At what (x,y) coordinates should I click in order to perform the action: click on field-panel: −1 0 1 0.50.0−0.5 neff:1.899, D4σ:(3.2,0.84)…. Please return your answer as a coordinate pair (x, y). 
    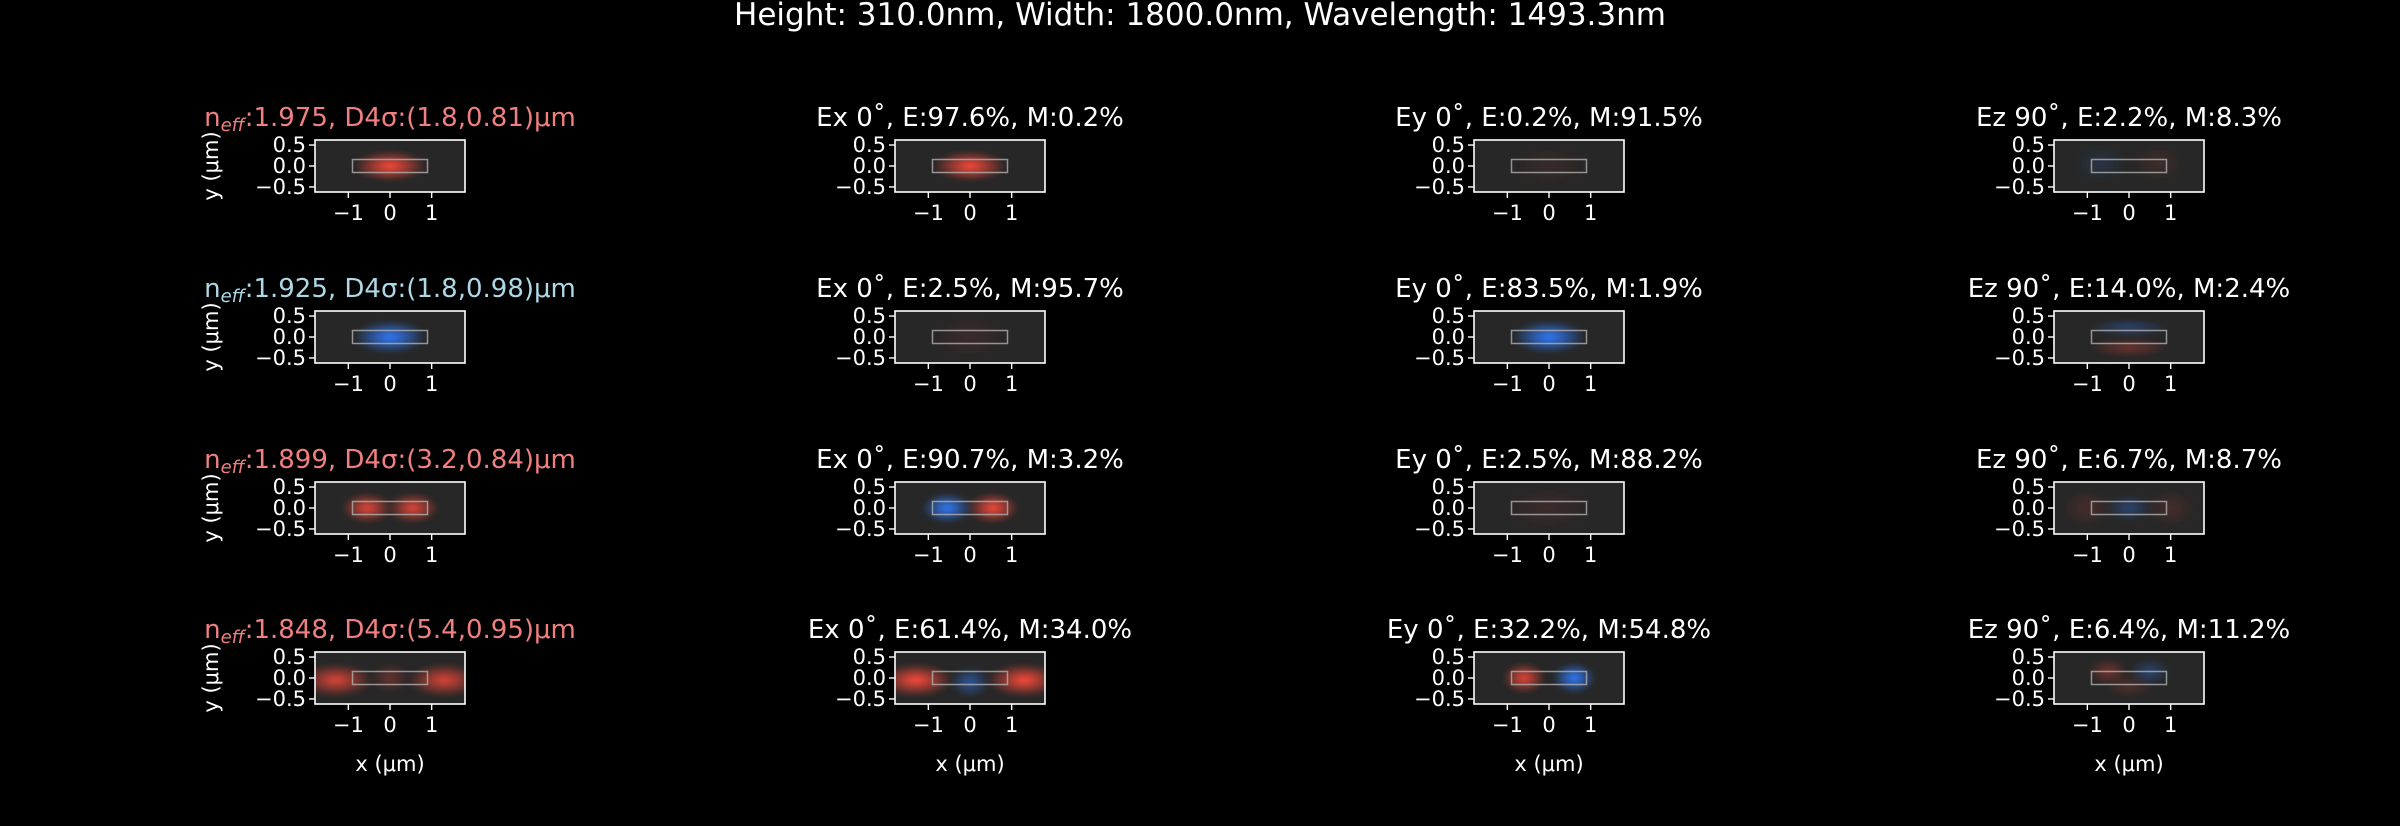
    Looking at the image, I should click on (387, 506).